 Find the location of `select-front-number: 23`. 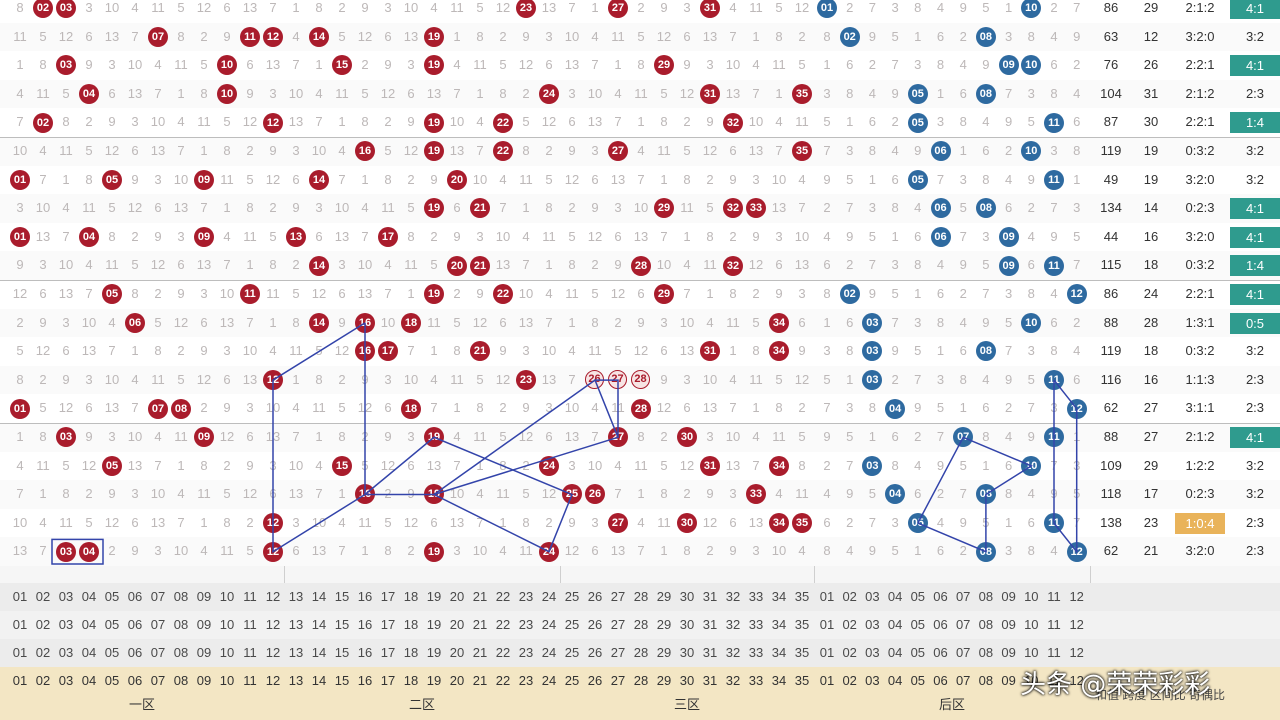

select-front-number: 23 is located at coordinates (526, 624).